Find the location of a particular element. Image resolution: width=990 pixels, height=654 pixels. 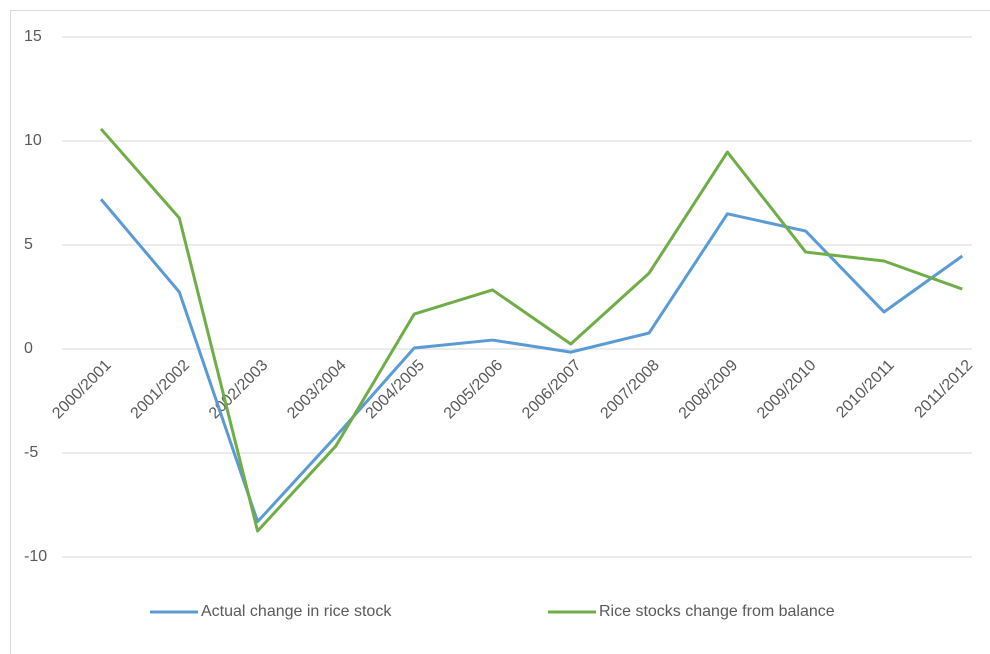

legend-label: Rice stocks change from balance is located at coordinates (717, 611).